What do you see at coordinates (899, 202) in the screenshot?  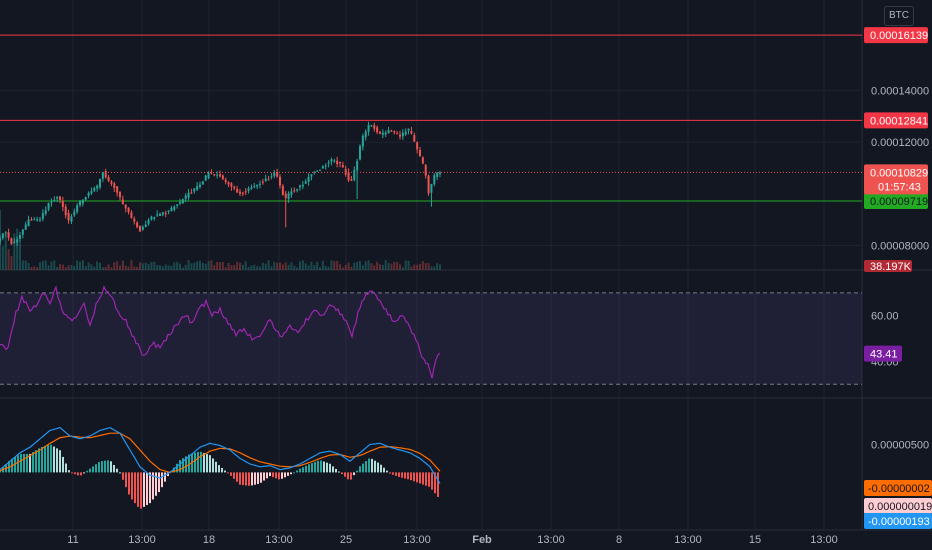 I see `level-tag-label: 0.00009719` at bounding box center [899, 202].